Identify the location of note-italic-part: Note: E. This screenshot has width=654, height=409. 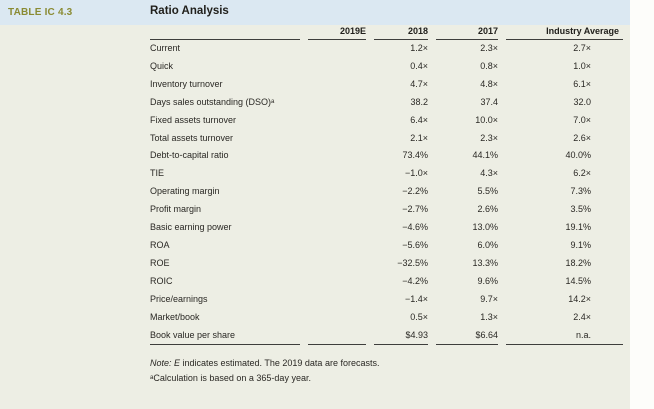
(165, 363).